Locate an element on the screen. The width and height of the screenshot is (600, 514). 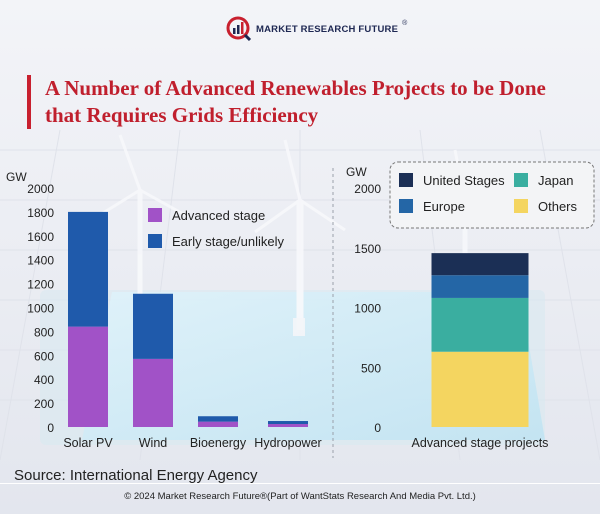
chart1-y-tick-label: 200 is located at coordinates (44, 404).